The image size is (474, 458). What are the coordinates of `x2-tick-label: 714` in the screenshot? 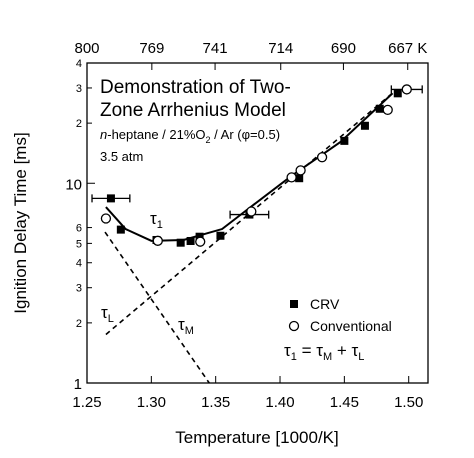 It's located at (280, 48).